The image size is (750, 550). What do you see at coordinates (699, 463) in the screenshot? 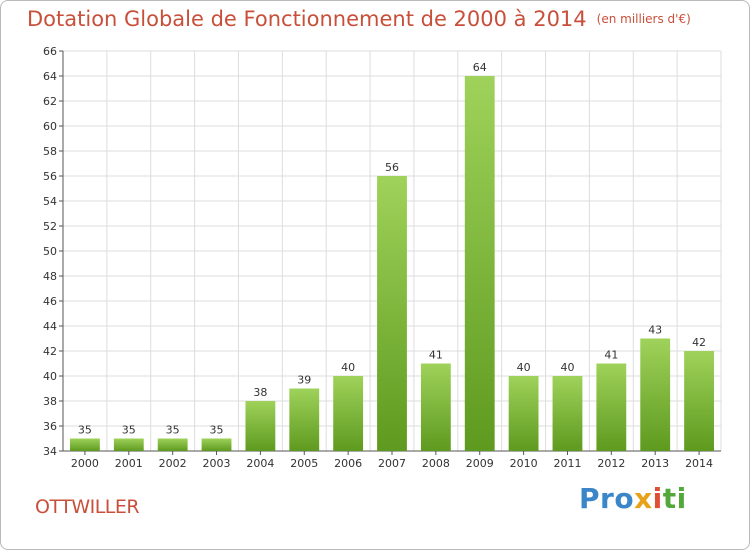
I see `x-tick-label-2014: 2014` at bounding box center [699, 463].